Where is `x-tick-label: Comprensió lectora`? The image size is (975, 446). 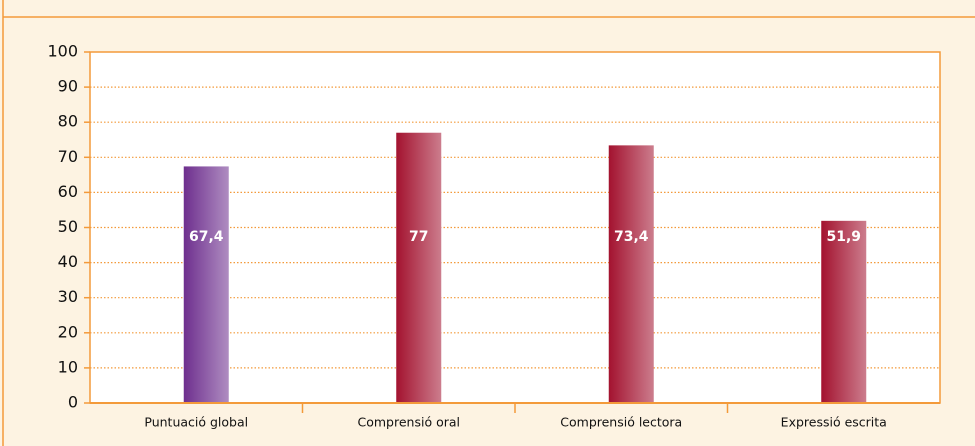
x-tick-label: Comprensió lectora is located at coordinates (621, 422).